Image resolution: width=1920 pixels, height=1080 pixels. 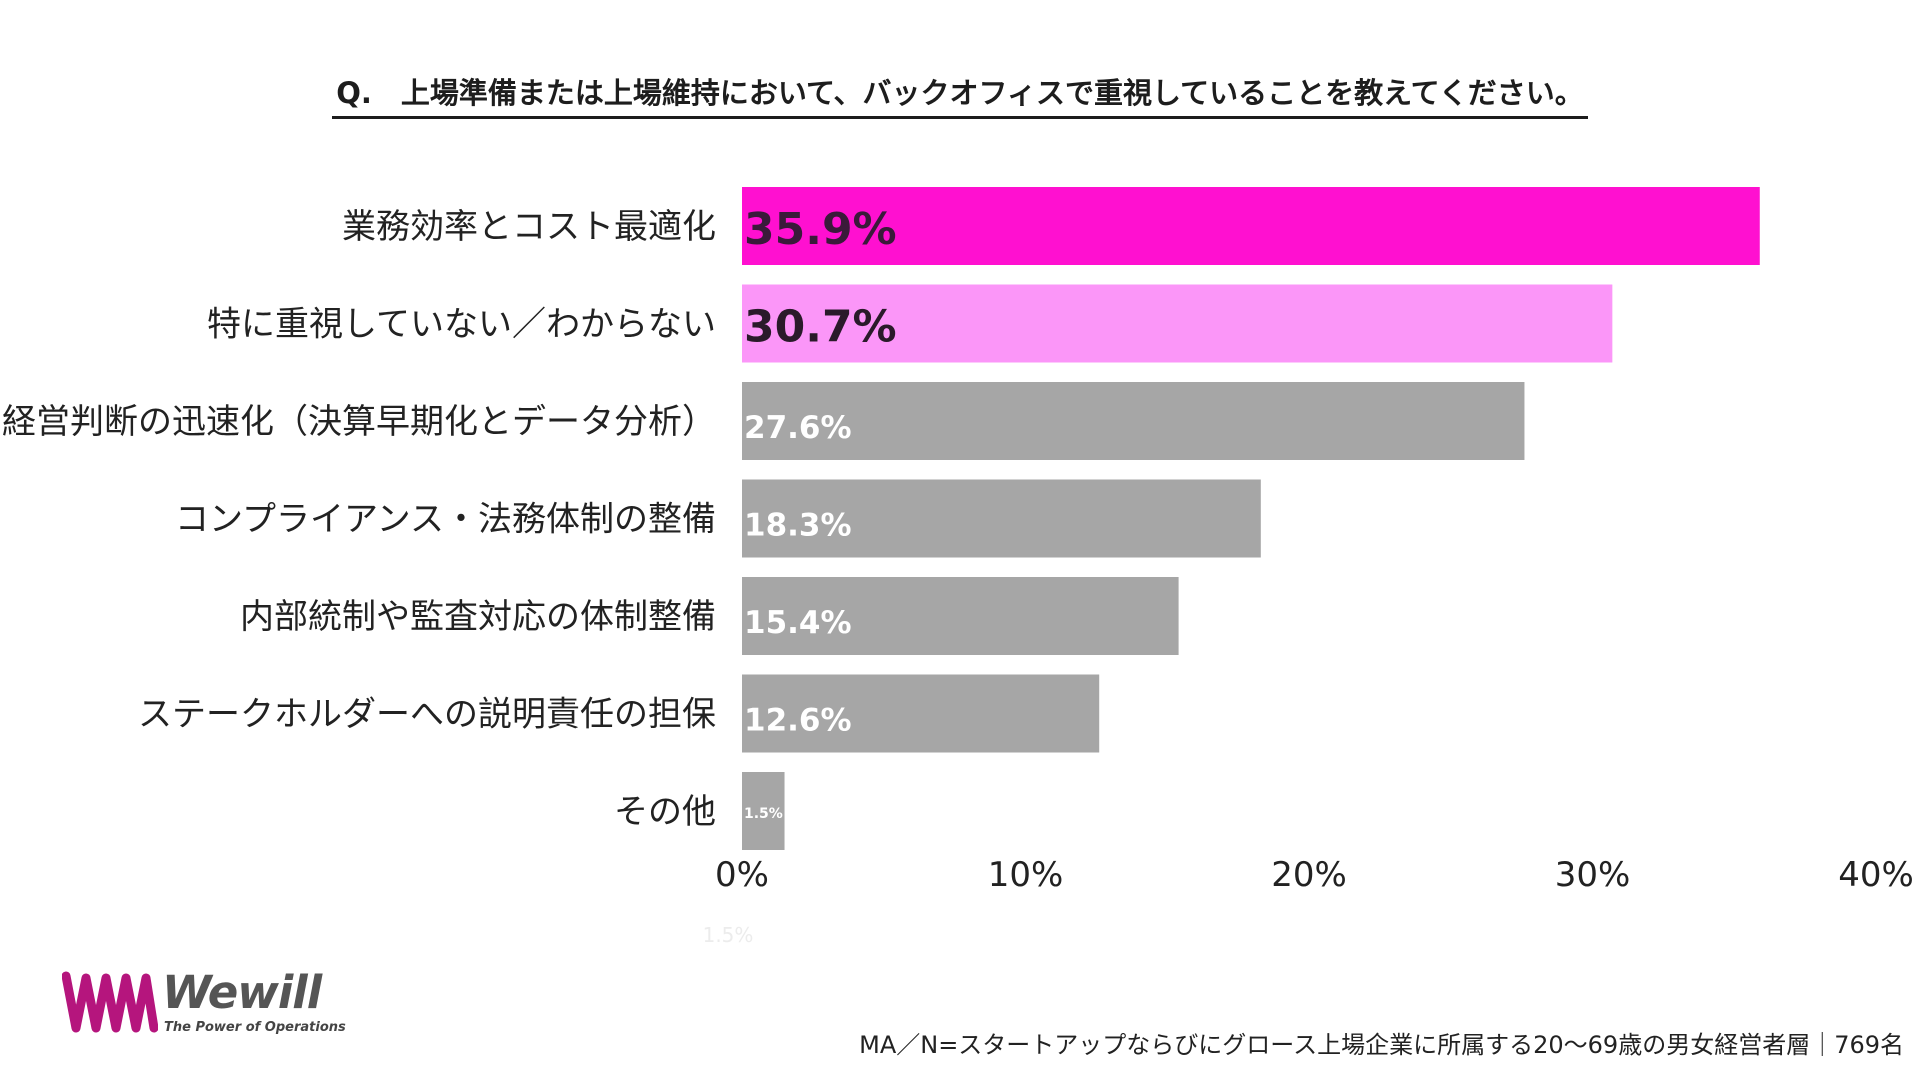 What do you see at coordinates (742, 875) in the screenshot?
I see `x-tick-label: 0%` at bounding box center [742, 875].